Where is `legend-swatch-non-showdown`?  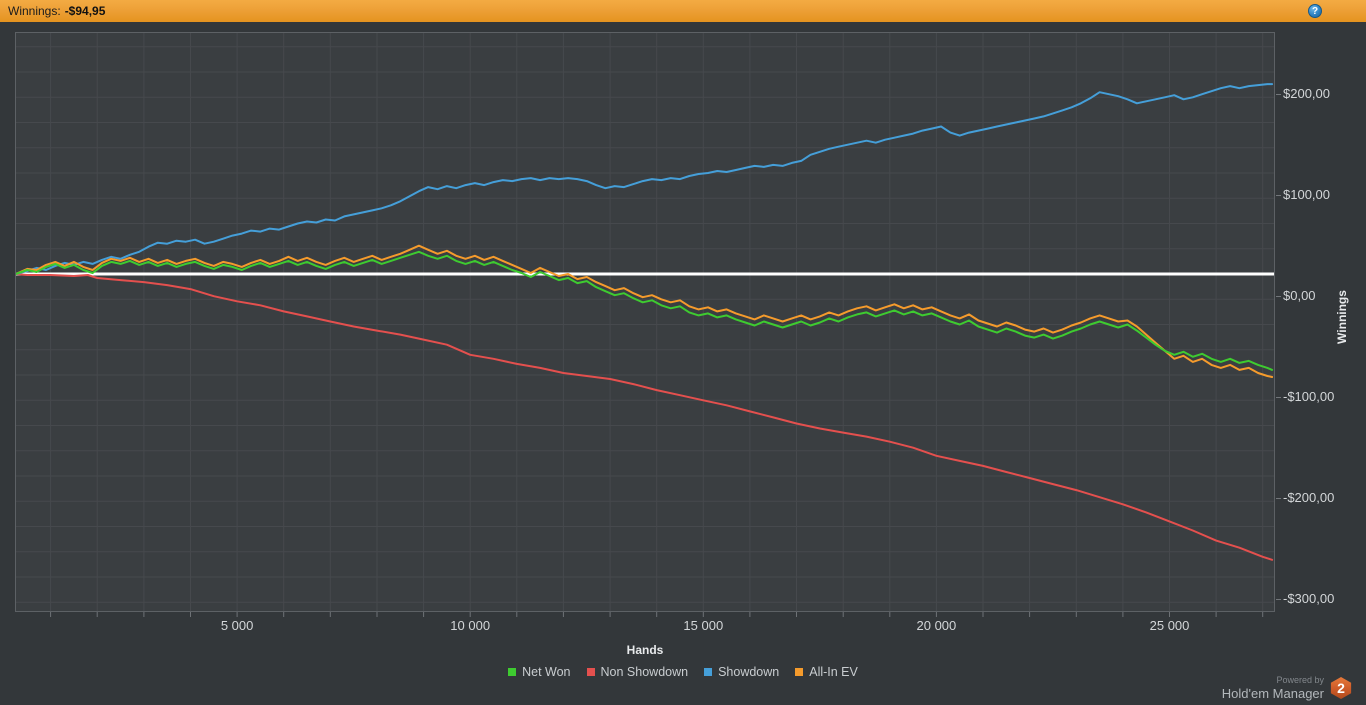 legend-swatch-non-showdown is located at coordinates (590, 672).